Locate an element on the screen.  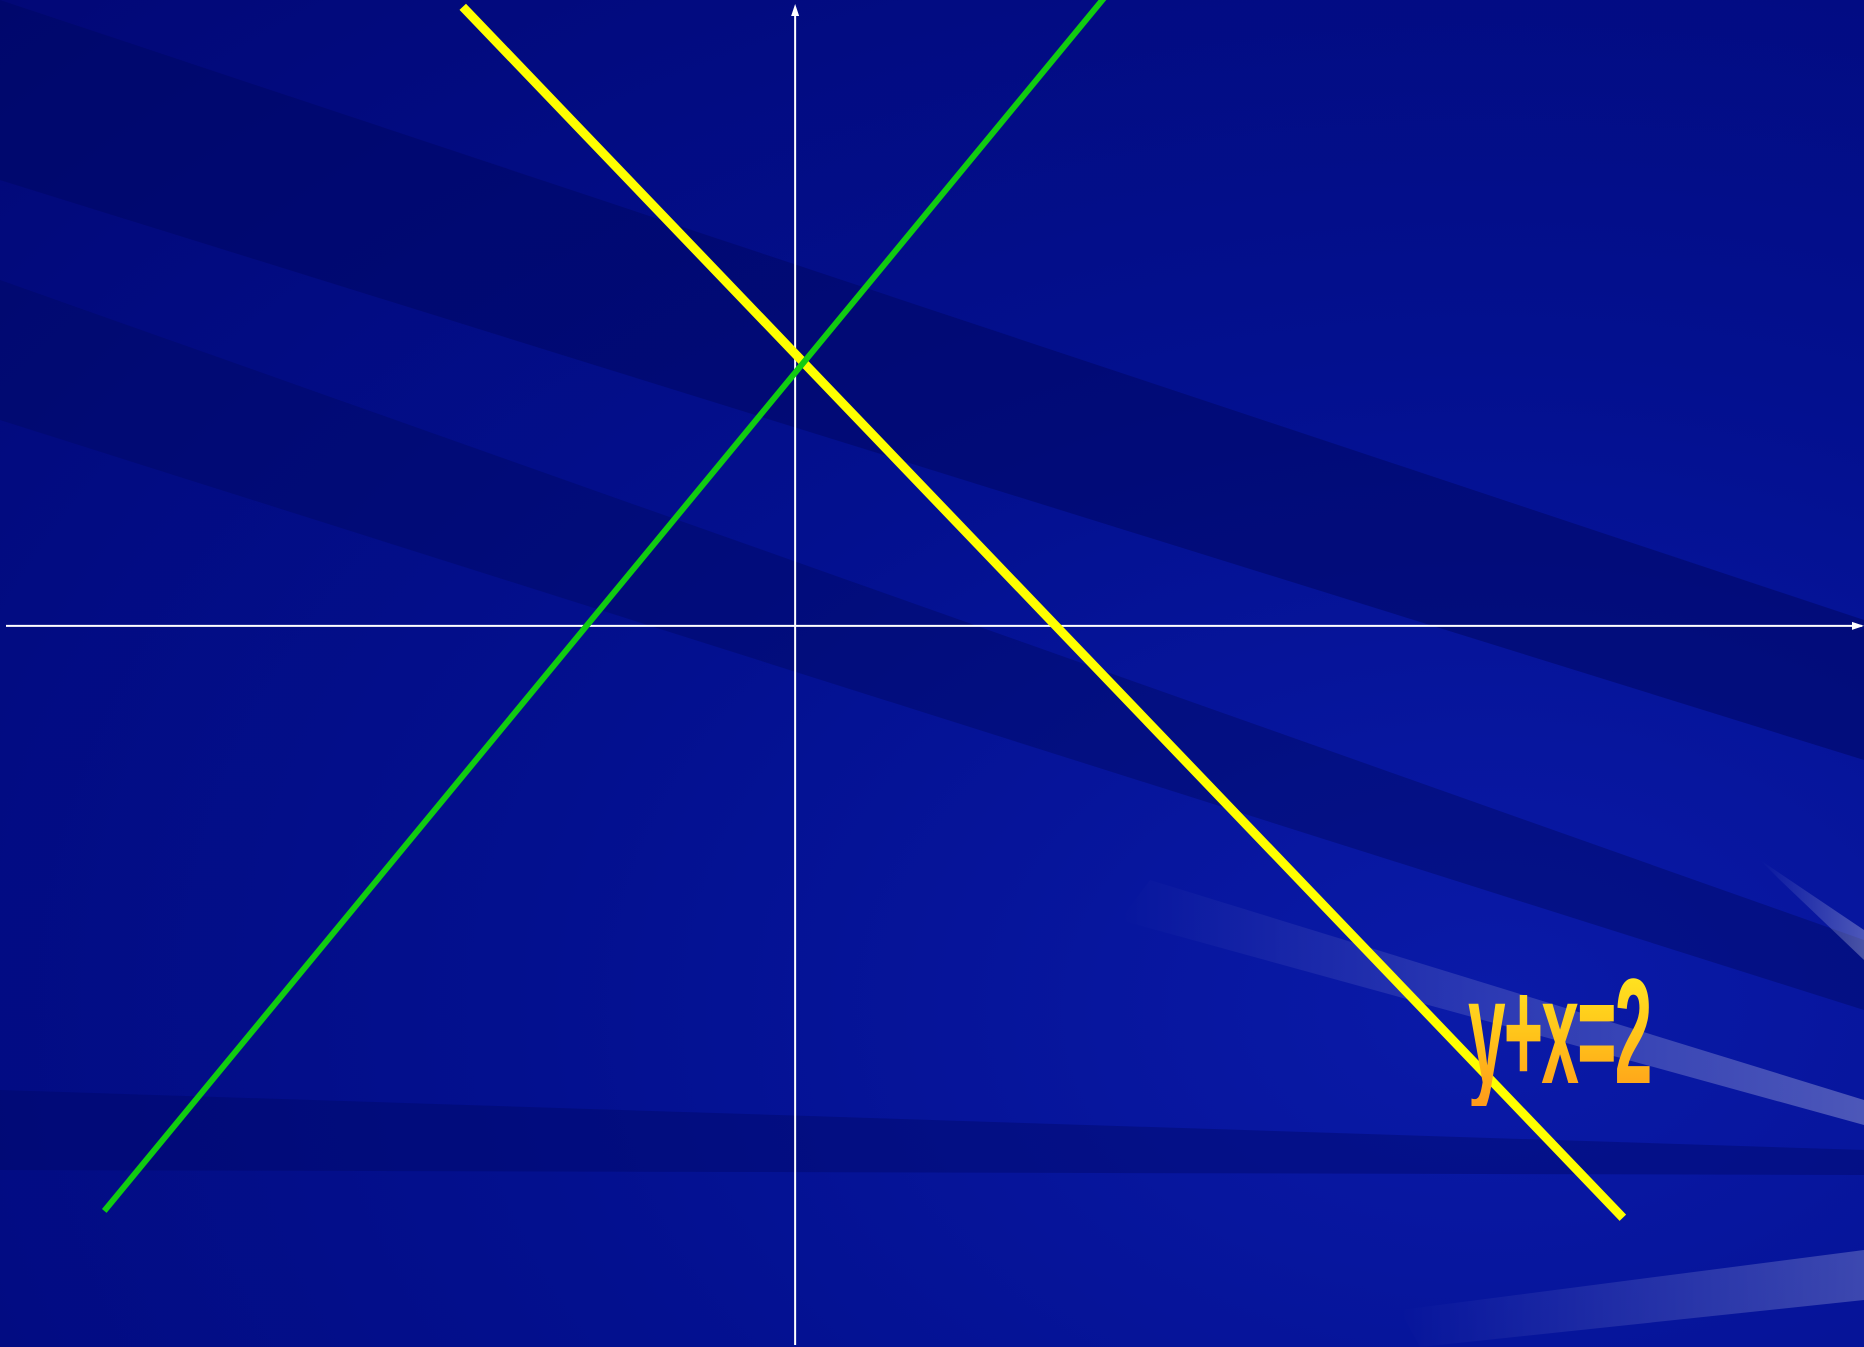
equation-label: y+x=2 is located at coordinates (1560, 1031).